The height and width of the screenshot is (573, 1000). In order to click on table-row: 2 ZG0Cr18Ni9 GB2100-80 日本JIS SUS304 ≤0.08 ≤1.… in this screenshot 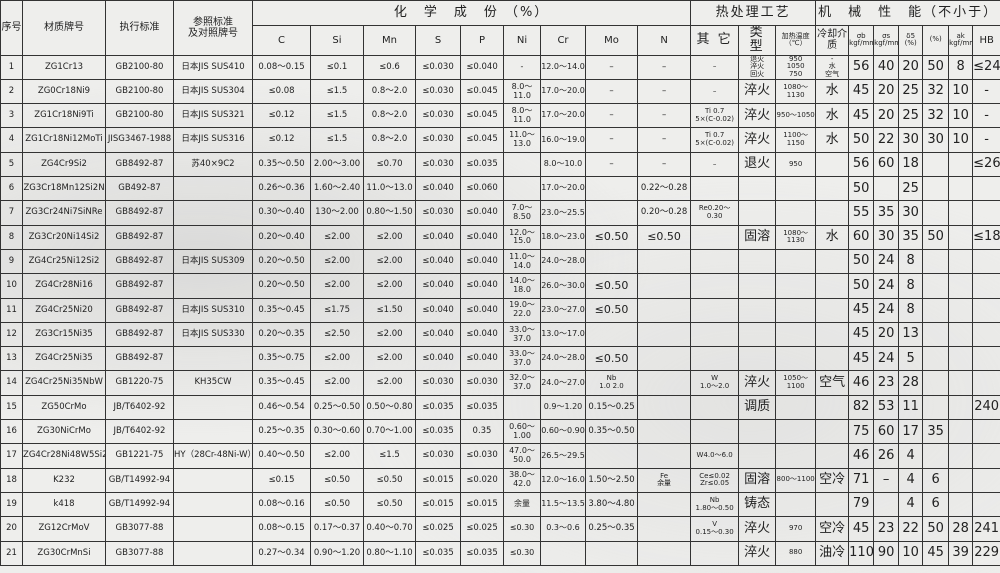, I will do `click(500, 91)`.